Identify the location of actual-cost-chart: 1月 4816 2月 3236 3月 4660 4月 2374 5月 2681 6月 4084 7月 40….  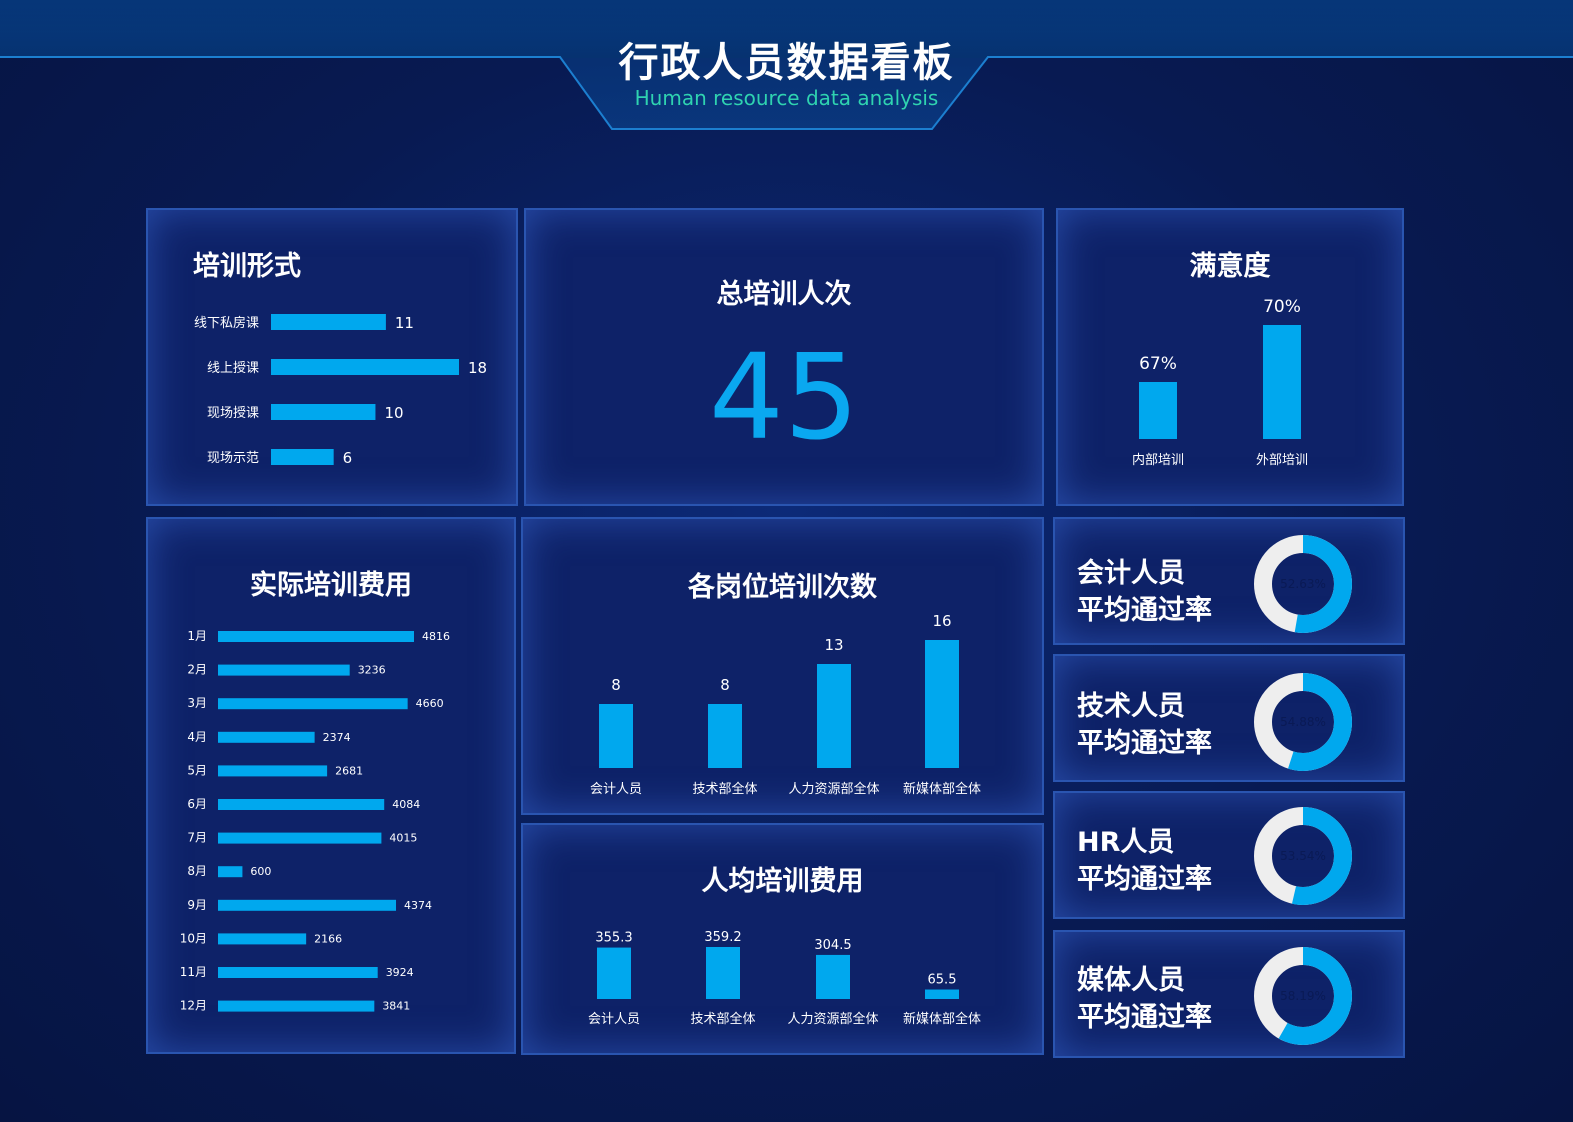
(315, 821).